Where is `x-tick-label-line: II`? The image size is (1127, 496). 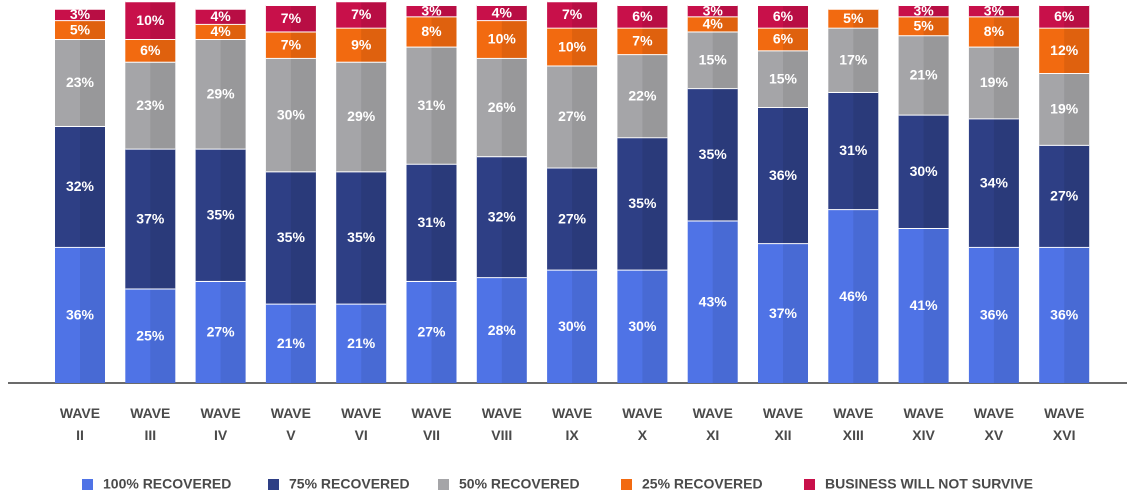 x-tick-label-line: II is located at coordinates (80, 435).